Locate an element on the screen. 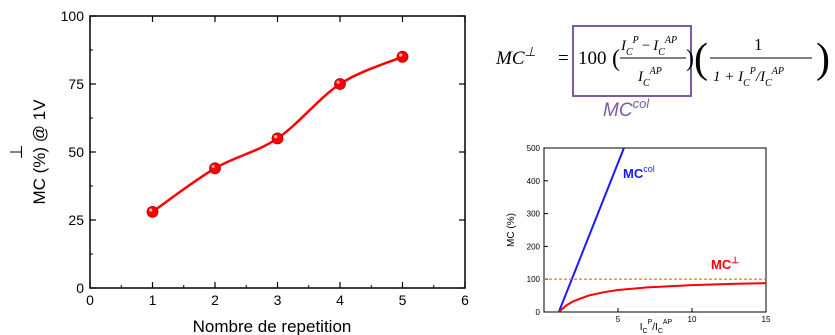  formula-equals: = is located at coordinates (563, 58).